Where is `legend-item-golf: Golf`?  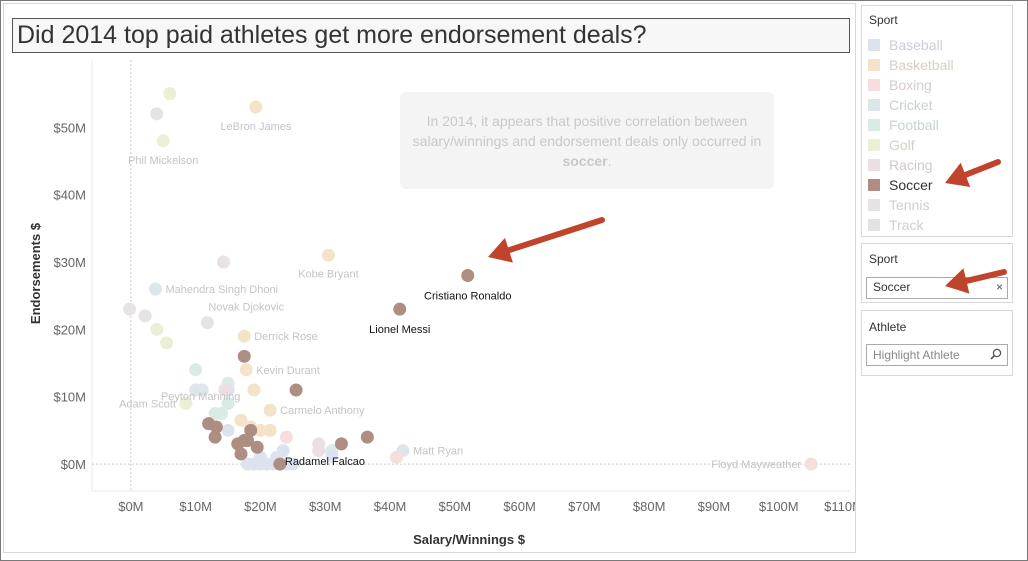
legend-item-golf: Golf is located at coordinates (938, 145).